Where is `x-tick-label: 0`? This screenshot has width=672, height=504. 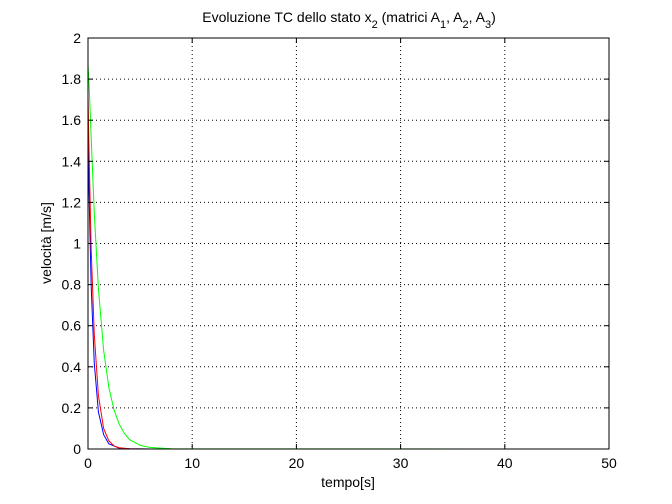
x-tick-label: 0 is located at coordinates (88, 463).